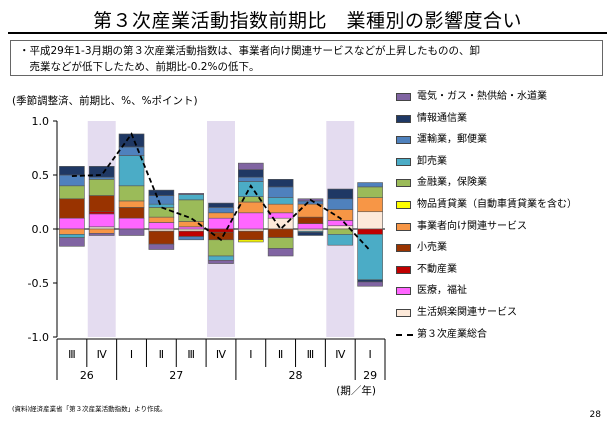 Image resolution: width=615 pixels, height=426 pixels. What do you see at coordinates (296, 375) in the screenshot?
I see `year-label: 28` at bounding box center [296, 375].